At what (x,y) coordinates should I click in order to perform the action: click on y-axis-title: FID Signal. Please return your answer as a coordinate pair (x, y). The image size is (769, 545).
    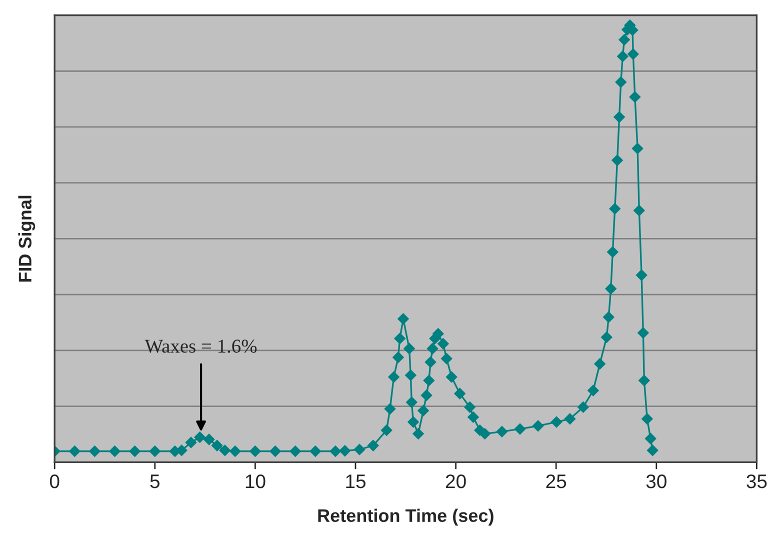
    Looking at the image, I should click on (27, 239).